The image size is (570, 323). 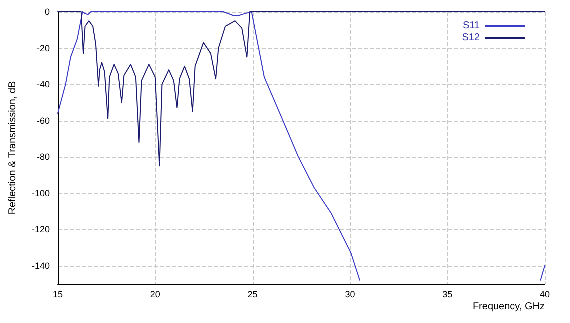 I want to click on y-tick-label: -40, so click(x=43, y=85).